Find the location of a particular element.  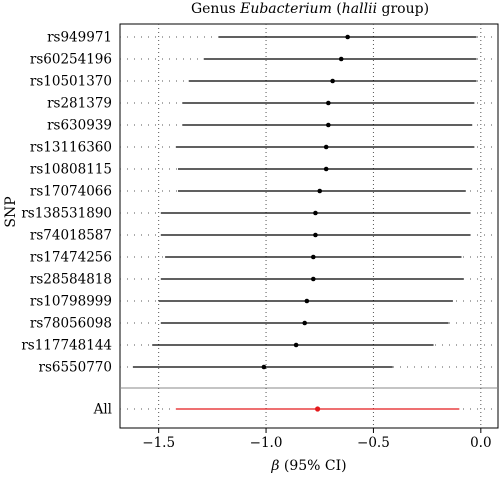

snp-label: rs17474256 is located at coordinates (71, 258).